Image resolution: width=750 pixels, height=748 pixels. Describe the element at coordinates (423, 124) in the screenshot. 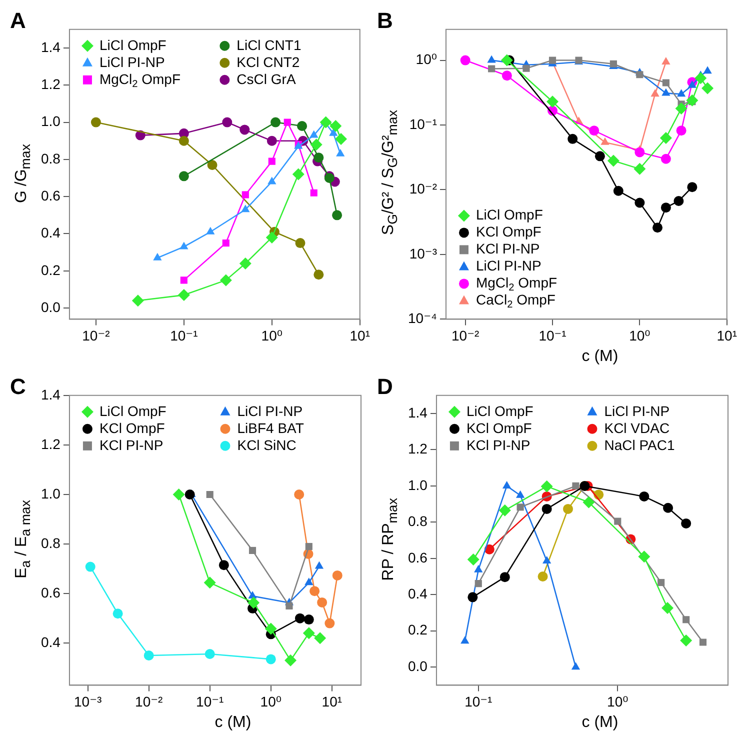

I see `y-tick-label: 10⁻¹` at that location.